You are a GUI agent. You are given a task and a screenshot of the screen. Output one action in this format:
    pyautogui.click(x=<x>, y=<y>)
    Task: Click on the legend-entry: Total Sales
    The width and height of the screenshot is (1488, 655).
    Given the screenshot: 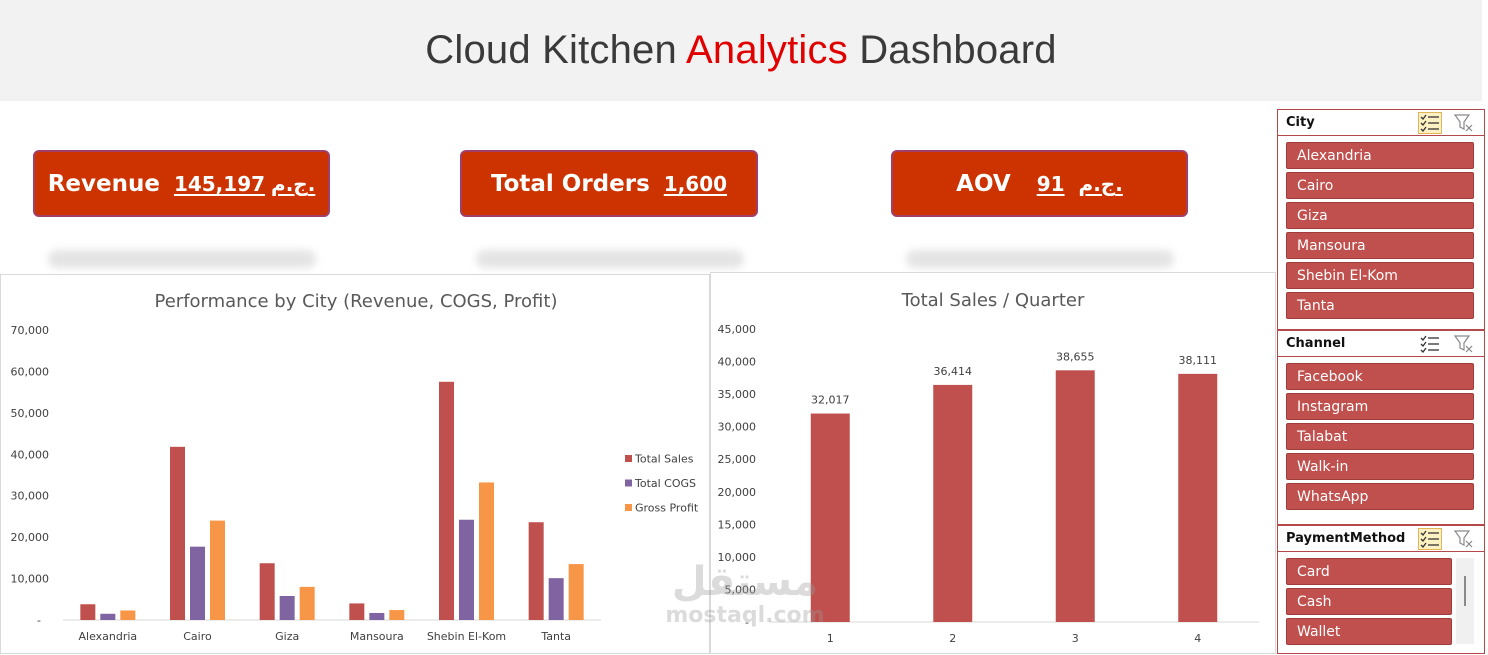 What is the action you would take?
    pyautogui.click(x=664, y=459)
    